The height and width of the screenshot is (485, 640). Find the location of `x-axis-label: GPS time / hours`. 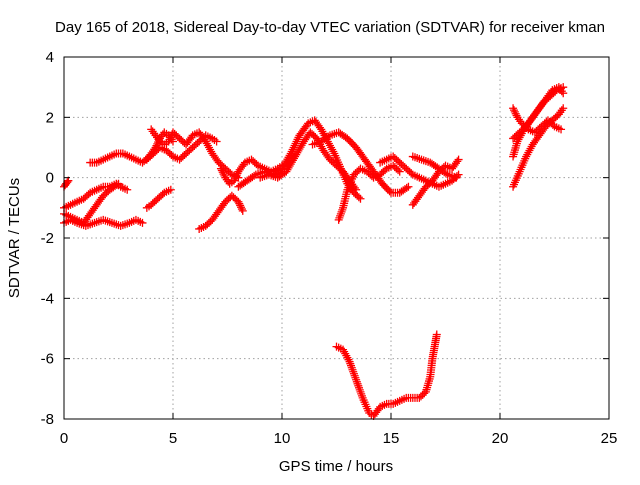

x-axis-label: GPS time / hours is located at coordinates (336, 466).